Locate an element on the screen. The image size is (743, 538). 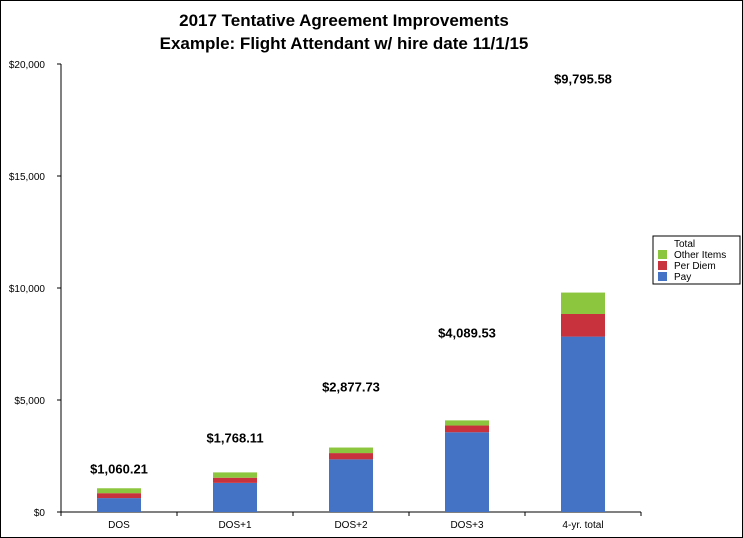
legend-label: Other Items is located at coordinates (700, 255).